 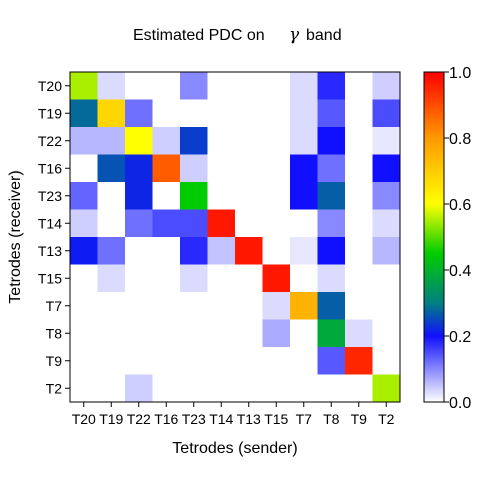 I want to click on heatmap-cell-T8-T7, so click(x=304, y=333).